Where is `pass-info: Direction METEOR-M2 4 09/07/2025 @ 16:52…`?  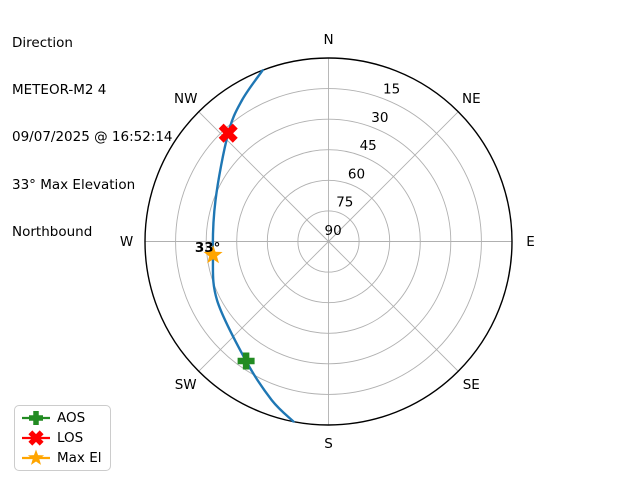 pass-info: Direction METEOR-M2 4 09/07/2025 @ 16:52… is located at coordinates (92, 138).